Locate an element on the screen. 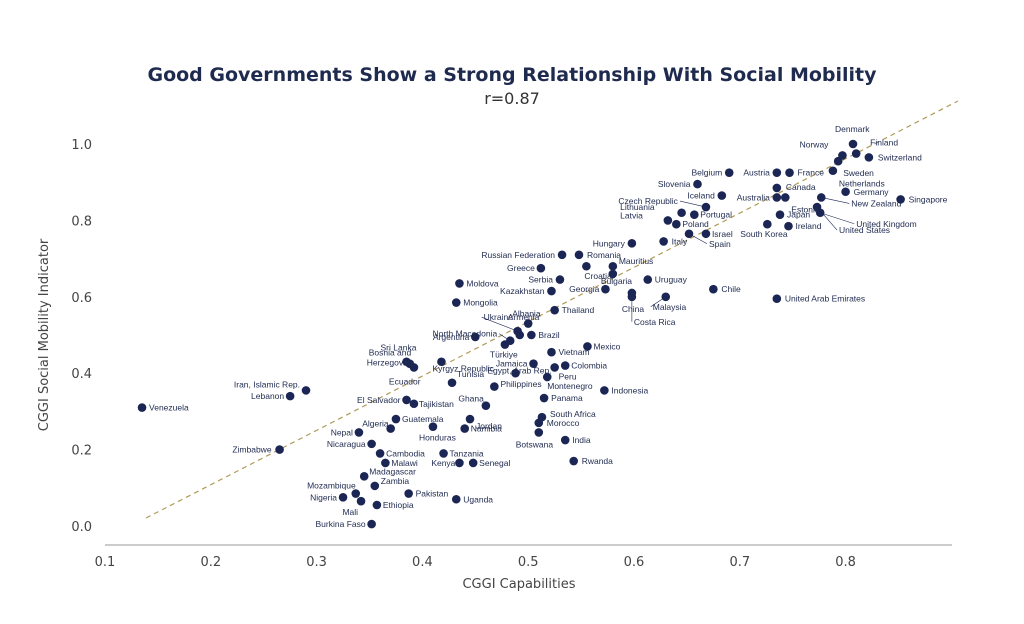 This screenshot has height=624, width=1024. point-poland is located at coordinates (676, 224).